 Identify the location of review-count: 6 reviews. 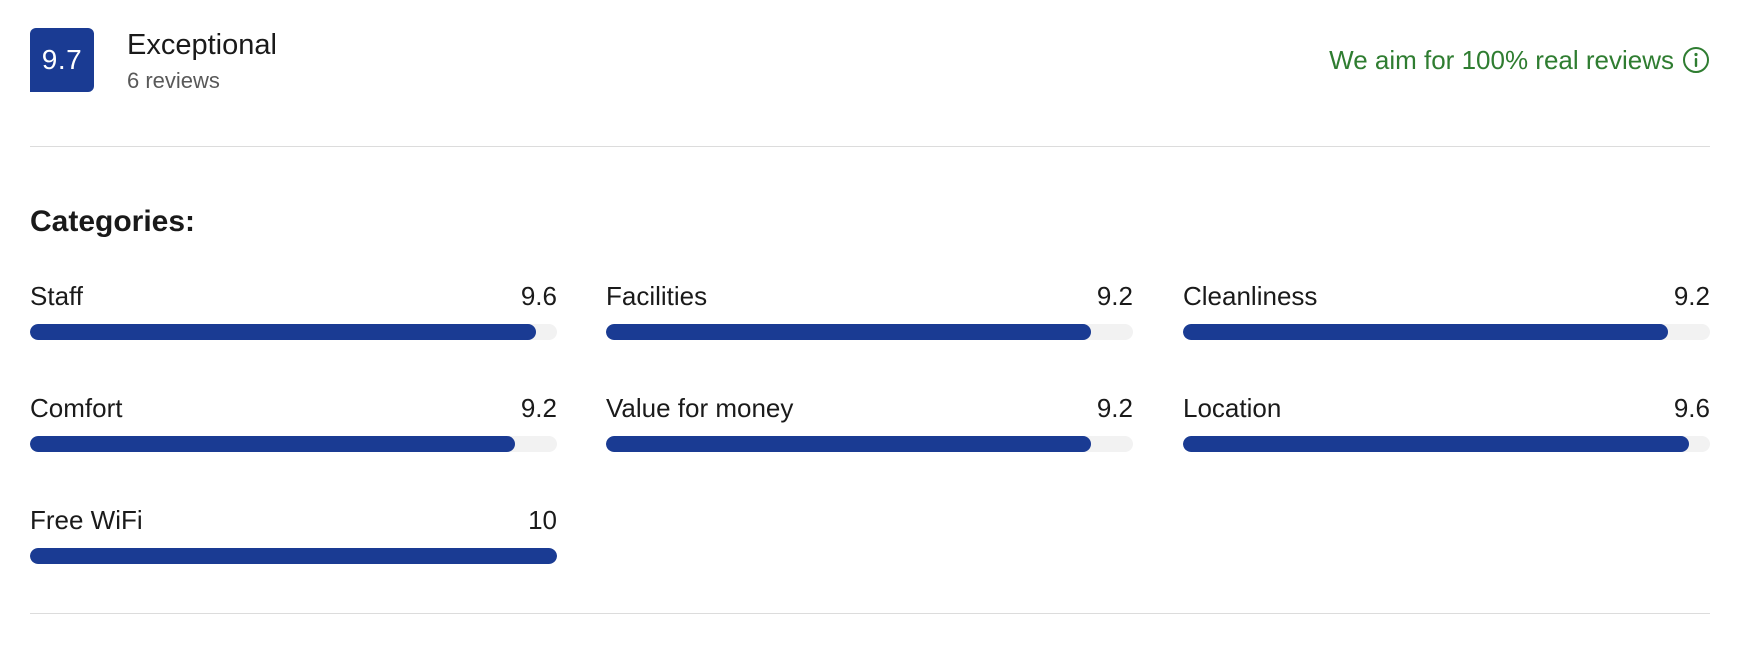
(173, 80).